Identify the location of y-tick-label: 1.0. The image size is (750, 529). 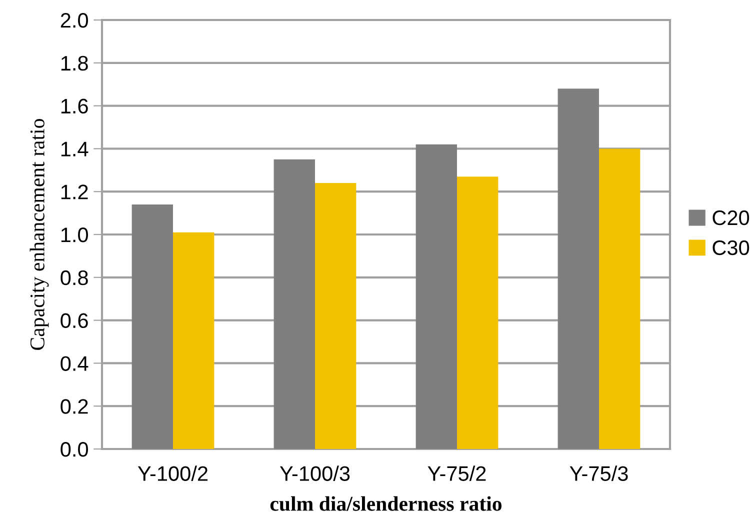
(74, 235).